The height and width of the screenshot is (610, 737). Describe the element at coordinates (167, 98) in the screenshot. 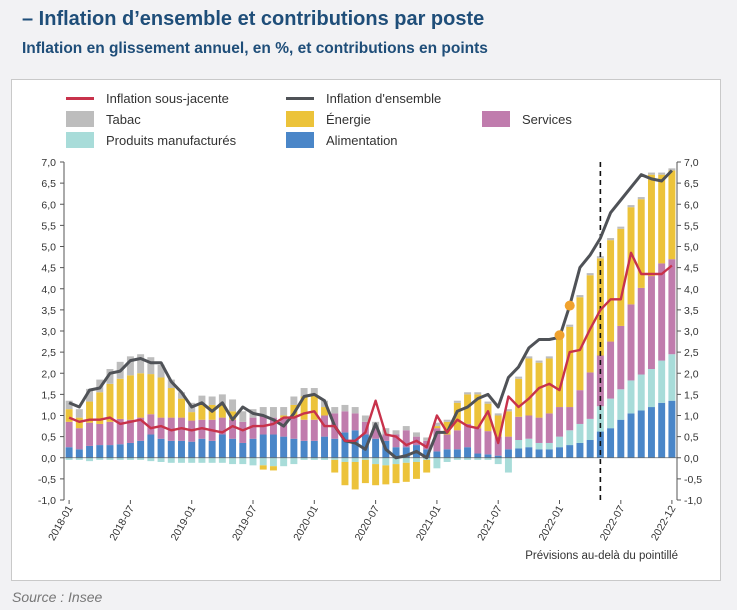

I see `legend-label-core: Inflation sous-jacente` at that location.